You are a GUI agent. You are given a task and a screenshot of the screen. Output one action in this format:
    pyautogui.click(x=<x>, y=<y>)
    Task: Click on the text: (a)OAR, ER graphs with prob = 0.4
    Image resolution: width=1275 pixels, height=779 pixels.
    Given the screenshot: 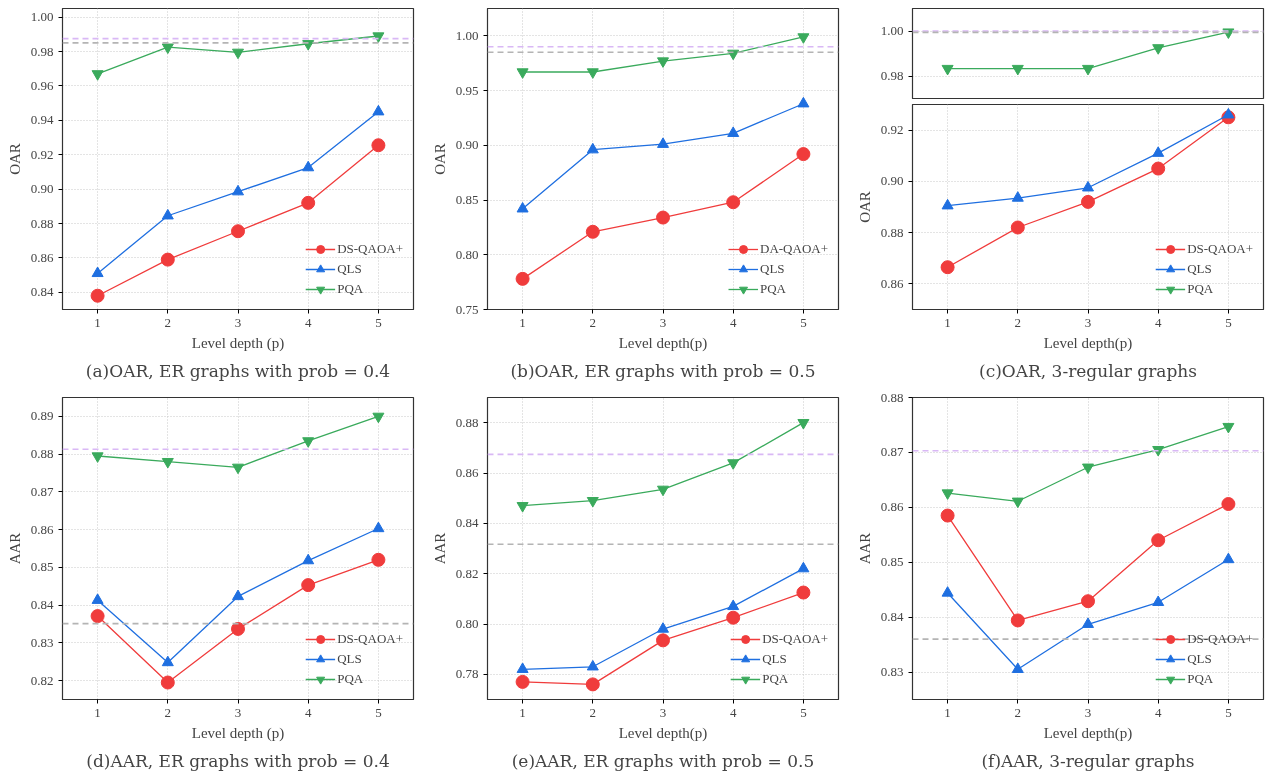 What is the action you would take?
    pyautogui.click(x=238, y=370)
    